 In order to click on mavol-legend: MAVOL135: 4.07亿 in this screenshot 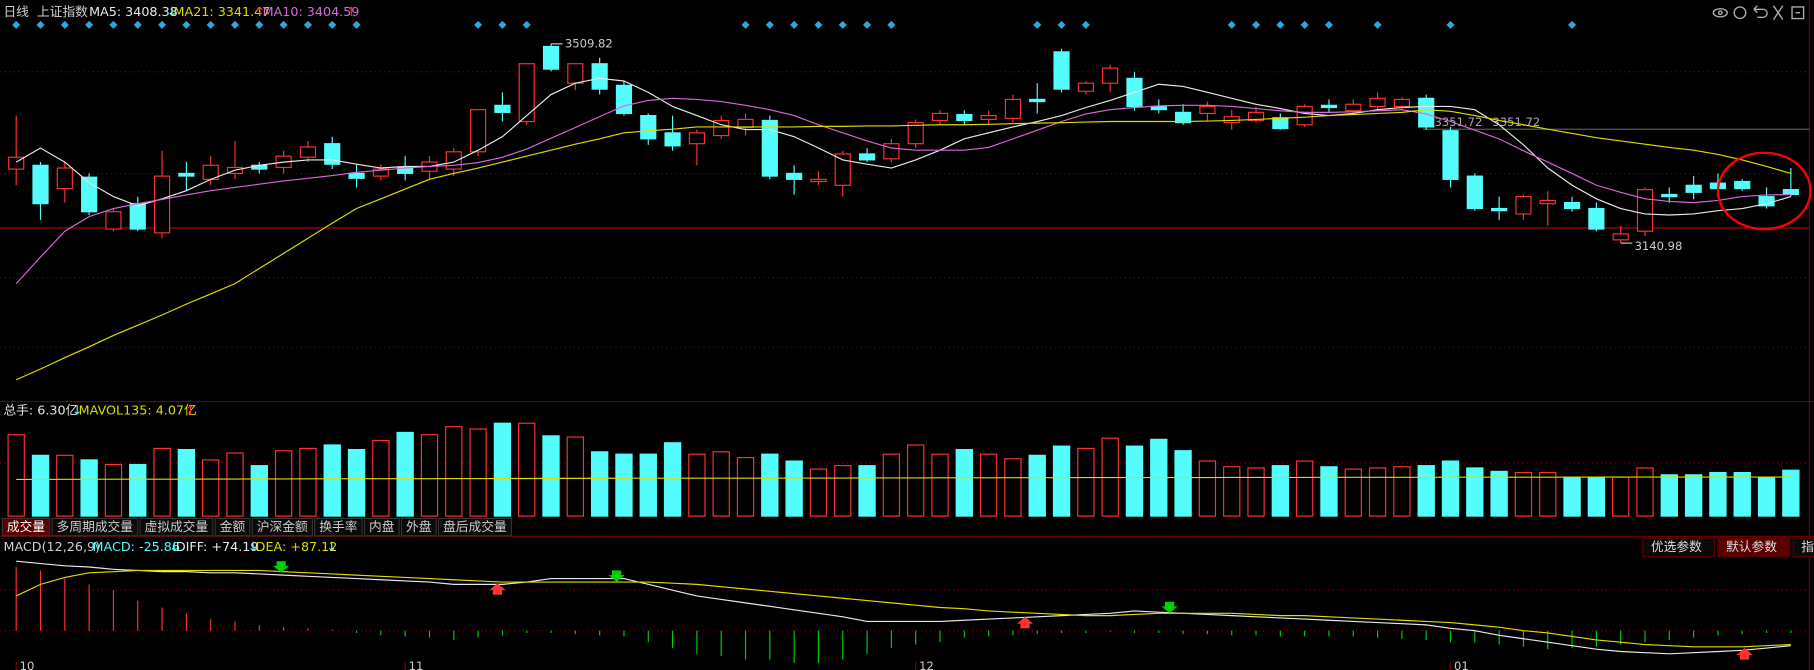, I will do `click(138, 409)`.